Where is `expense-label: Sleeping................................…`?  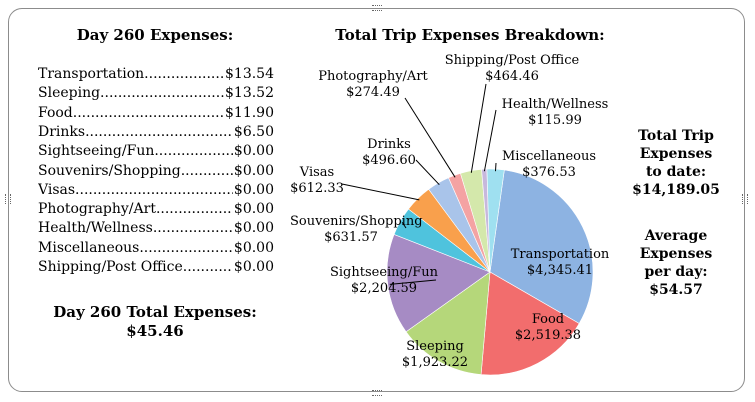 expense-label: Sleeping................................… is located at coordinates (156, 93).